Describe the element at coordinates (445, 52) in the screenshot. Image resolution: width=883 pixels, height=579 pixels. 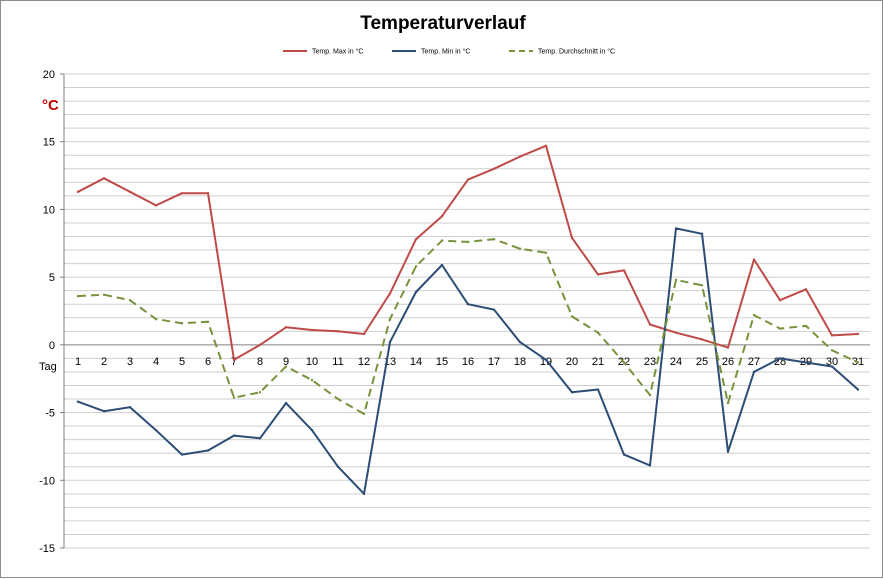
I see `legend-label: Temp. Min in °C` at that location.